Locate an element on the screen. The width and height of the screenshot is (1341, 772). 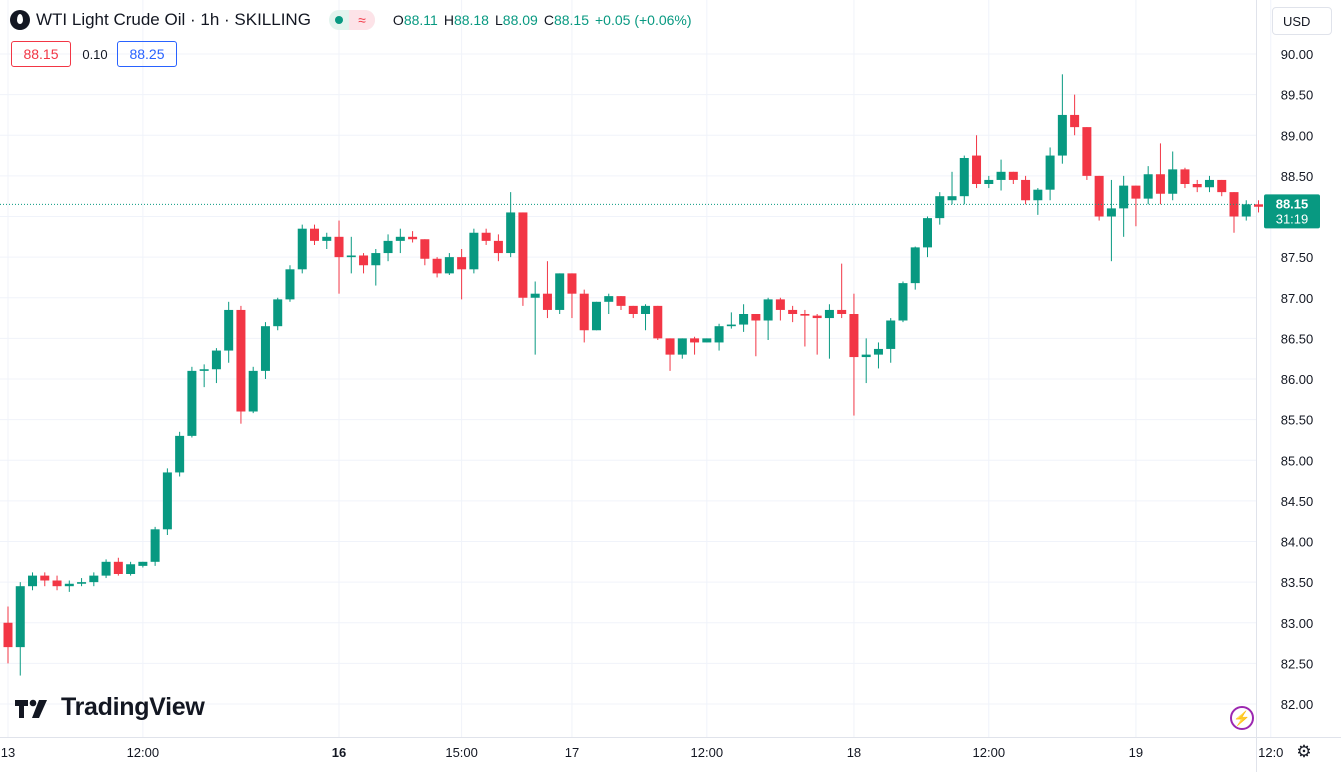
tradingview-logo: TradingView is located at coordinates (110, 707).